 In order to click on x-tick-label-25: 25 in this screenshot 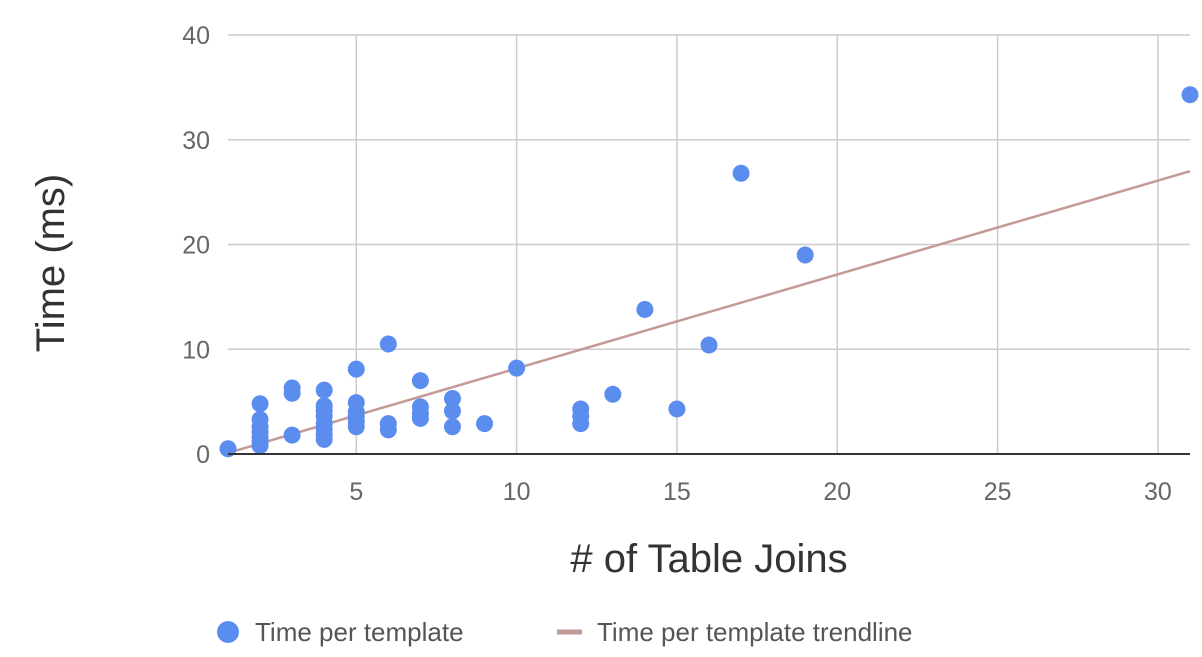, I will do `click(998, 492)`.